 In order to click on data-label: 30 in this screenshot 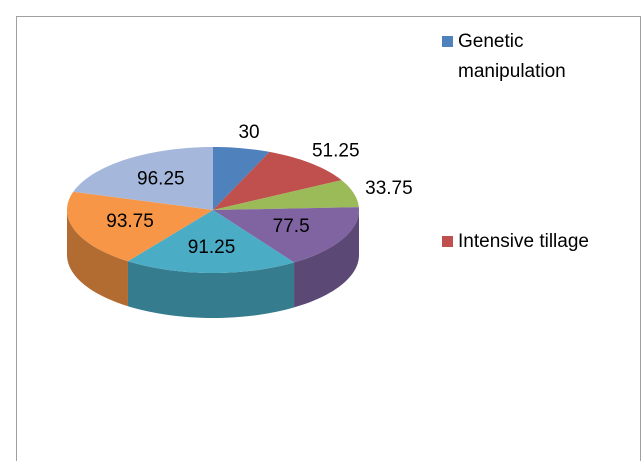, I will do `click(248, 132)`.